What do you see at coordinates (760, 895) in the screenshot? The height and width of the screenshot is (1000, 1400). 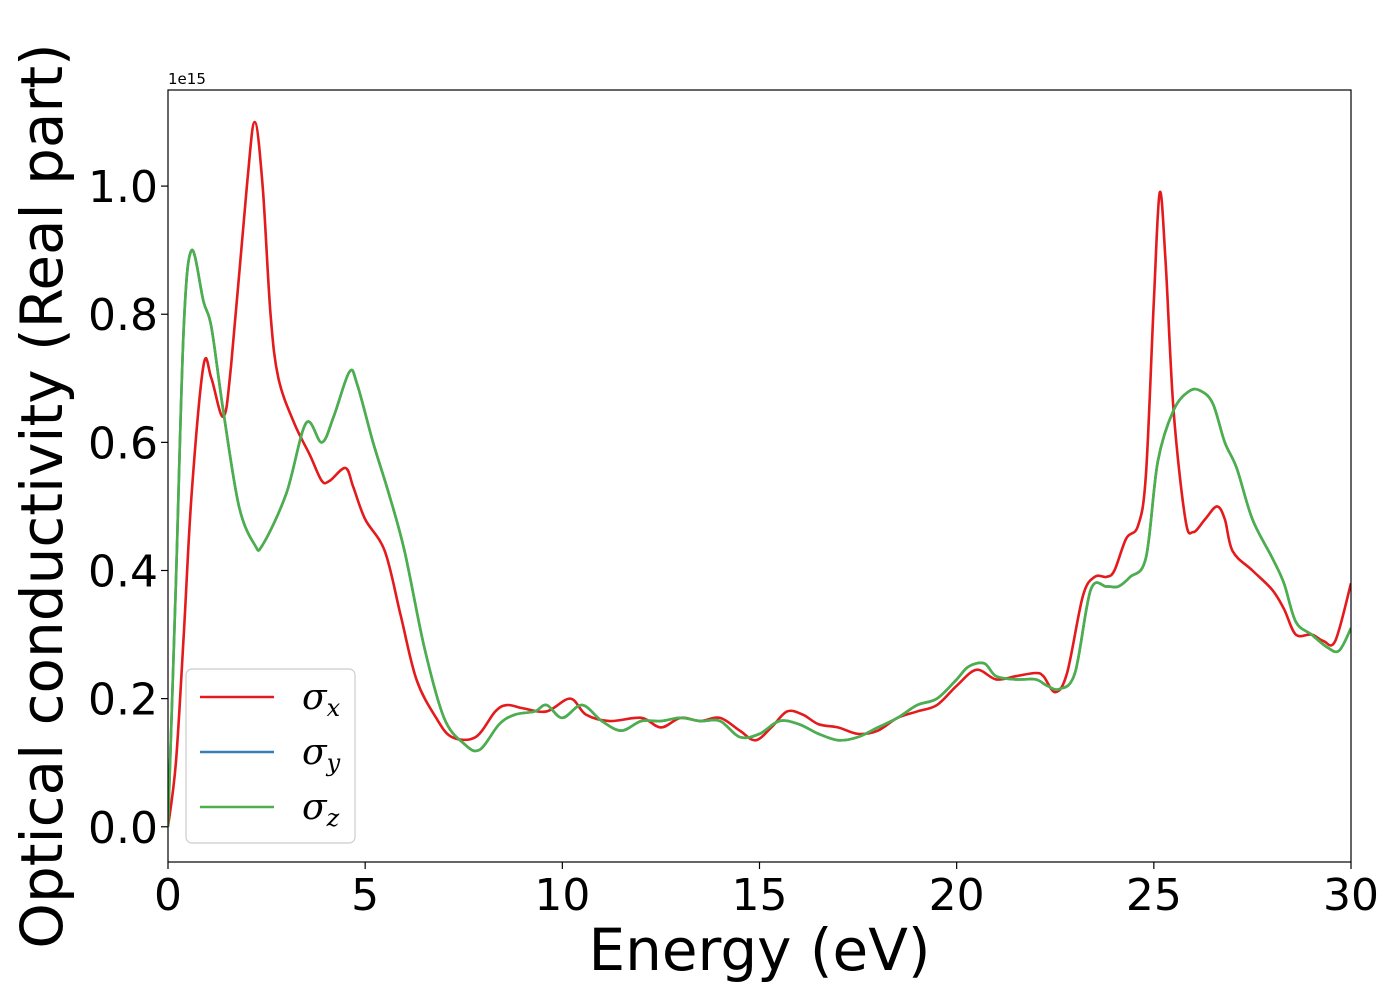 I see `x-tick-label: 15` at bounding box center [760, 895].